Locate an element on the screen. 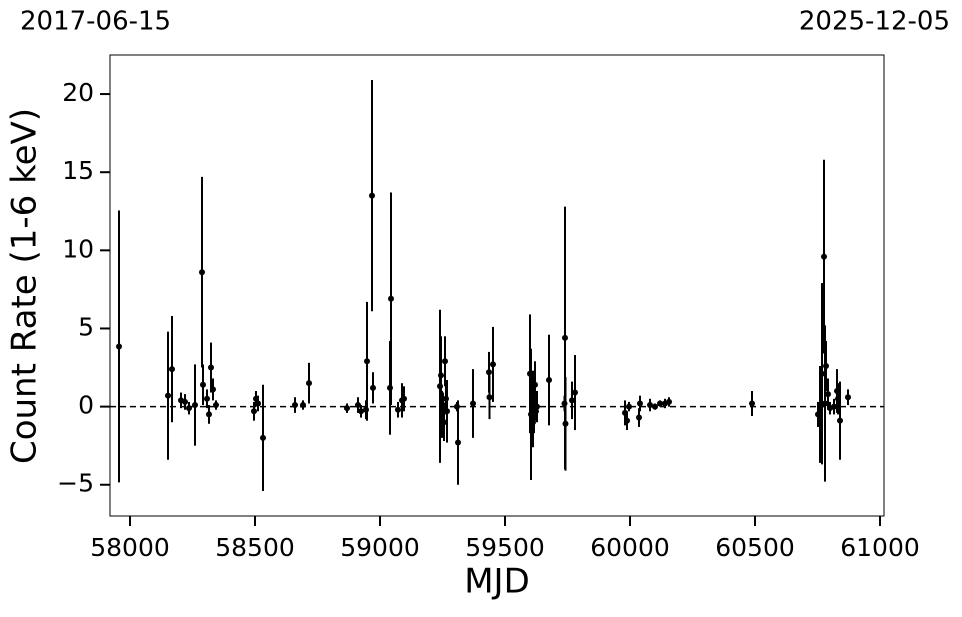 The image size is (962, 617). x-axis-label: MJD is located at coordinates (497, 582).